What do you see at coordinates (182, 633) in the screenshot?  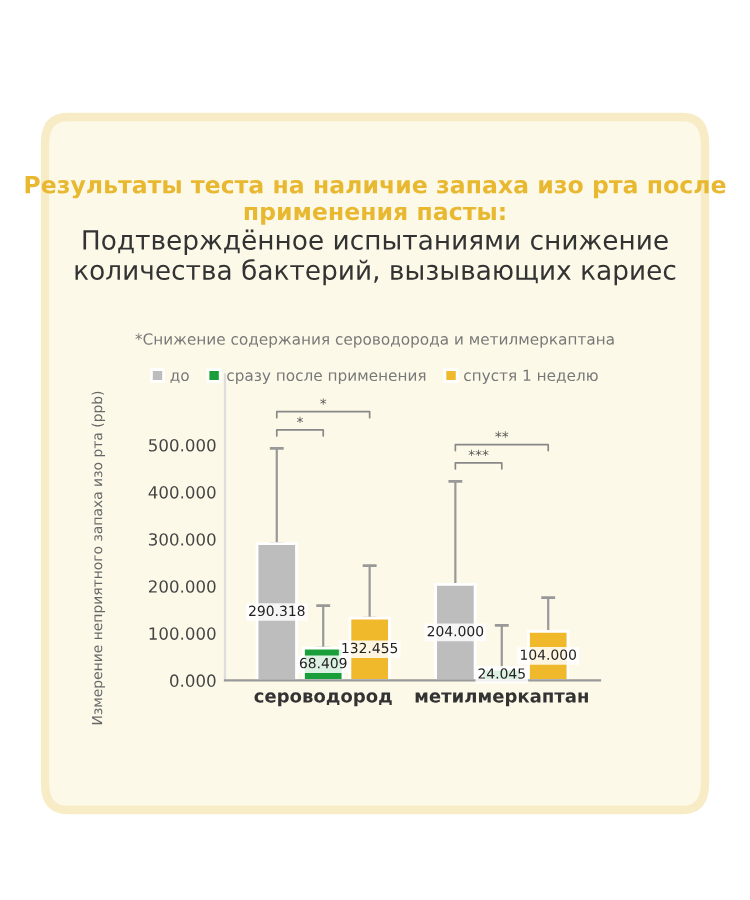 I see `y-tick-label: 100.000` at bounding box center [182, 633].